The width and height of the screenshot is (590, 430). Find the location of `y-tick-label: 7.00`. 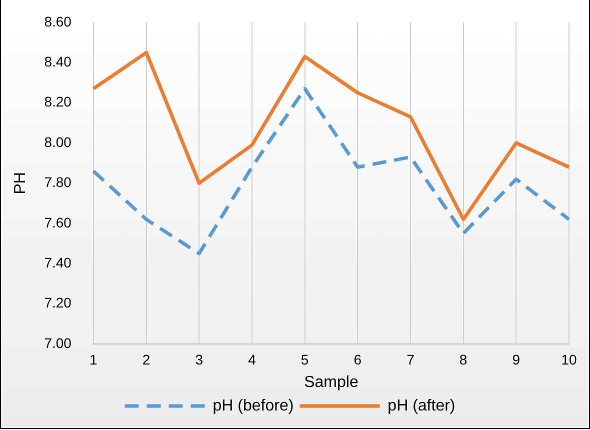

y-tick-label: 7.00 is located at coordinates (58, 342).